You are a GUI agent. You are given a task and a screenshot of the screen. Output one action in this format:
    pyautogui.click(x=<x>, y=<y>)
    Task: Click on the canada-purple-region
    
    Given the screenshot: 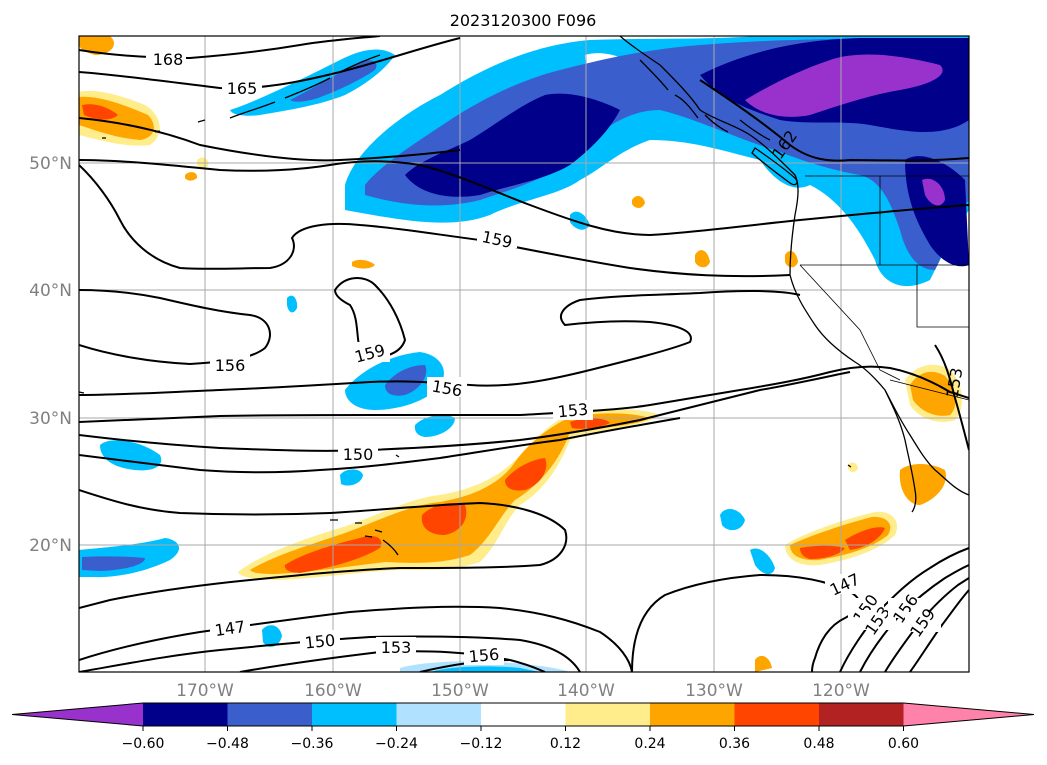 What is the action you would take?
    pyautogui.click(x=844, y=85)
    